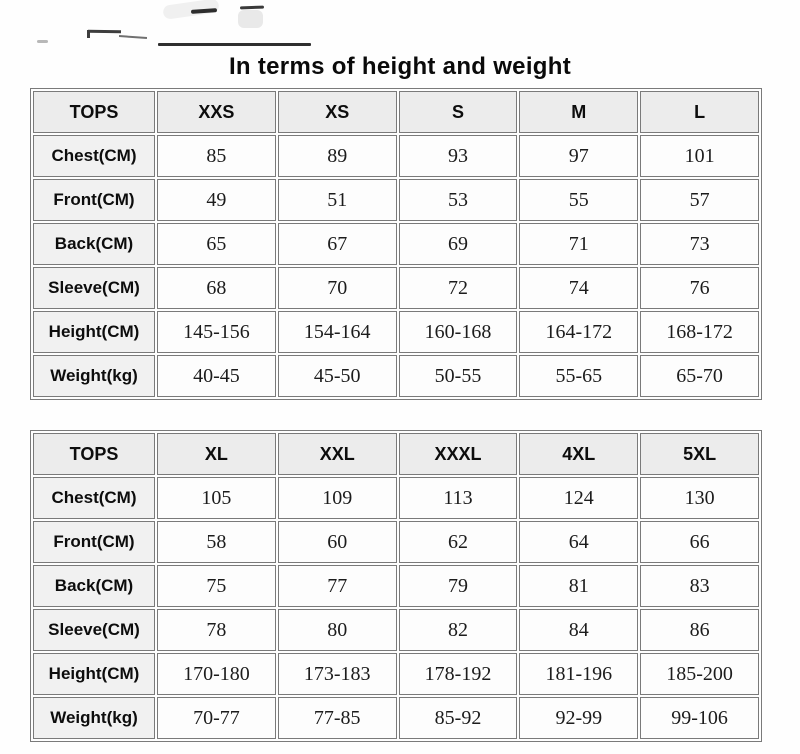 This screenshot has height=754, width=800. I want to click on table-row: Back(CM) 65 67 69 71 73, so click(396, 244).